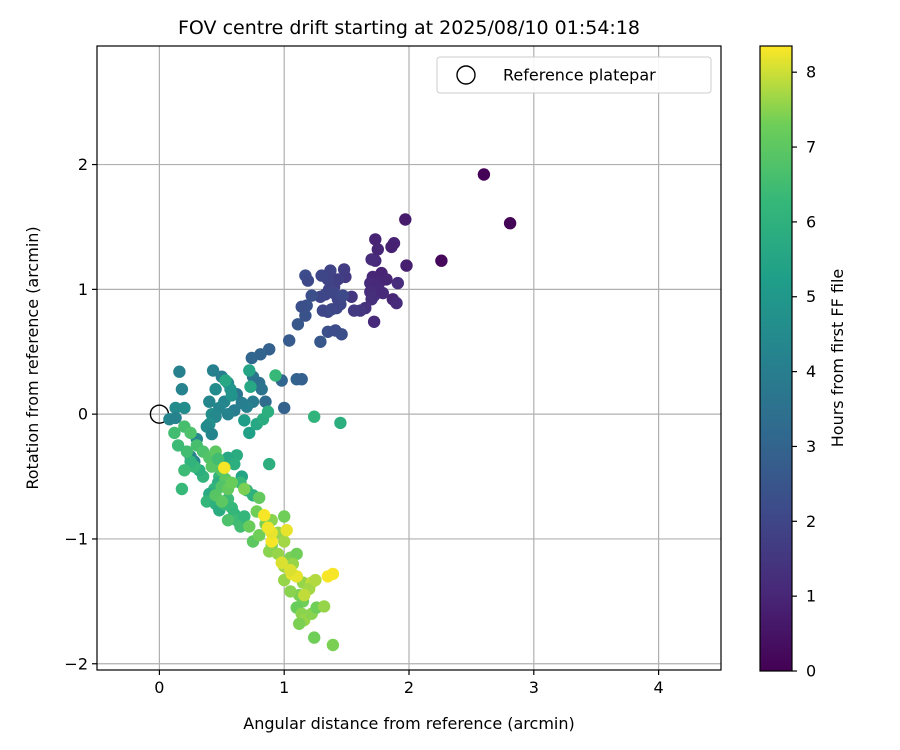  Describe the element at coordinates (76, 538) in the screenshot. I see `y-tick-label: −1` at that location.